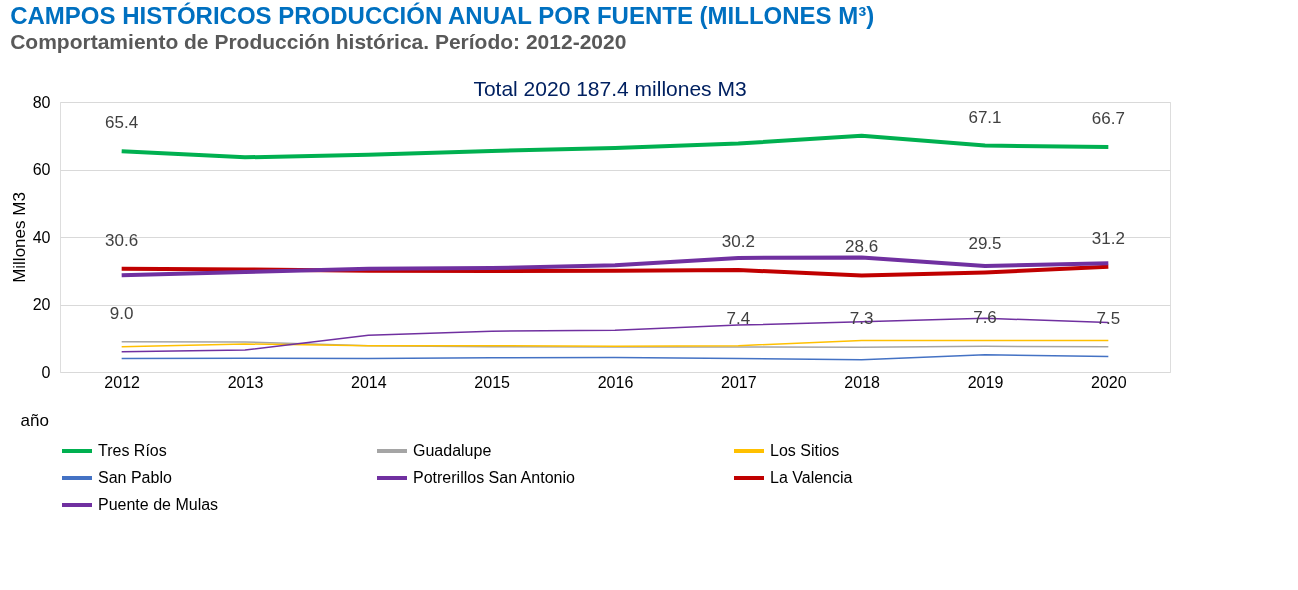 This screenshot has width=1298, height=590. I want to click on y-axis-title: Millones M3, so click(19, 237).